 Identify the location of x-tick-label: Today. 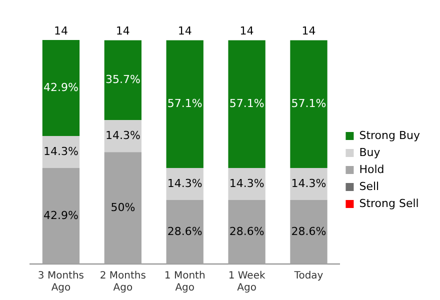
(308, 276).